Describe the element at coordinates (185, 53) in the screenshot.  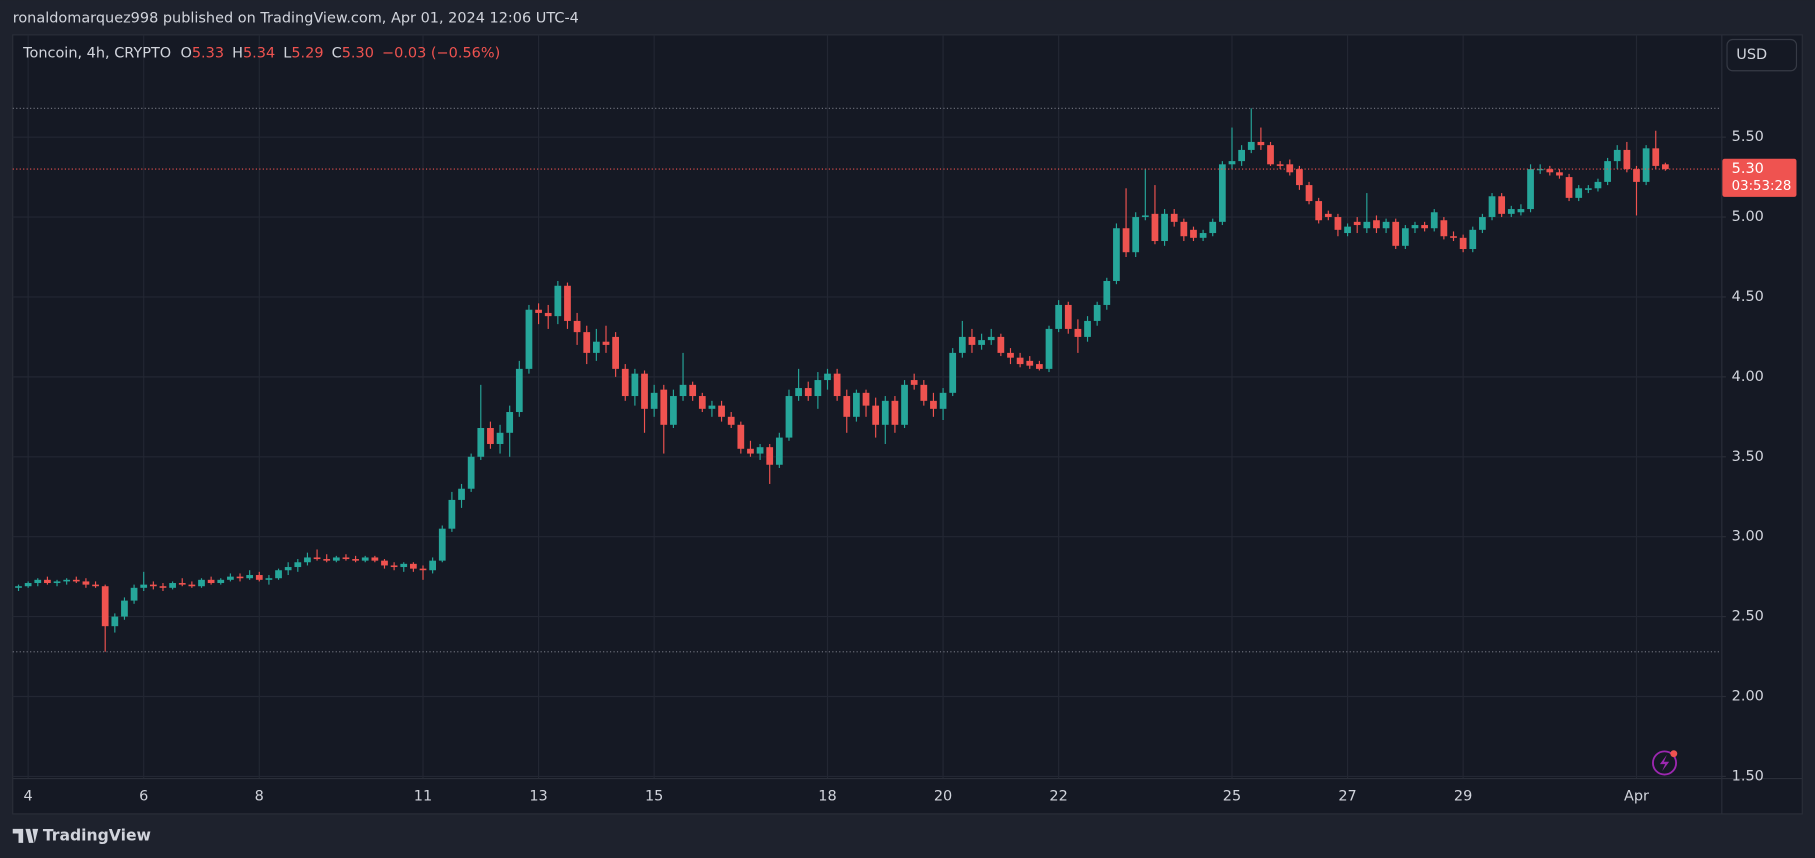
I see `legend-key: O` at that location.